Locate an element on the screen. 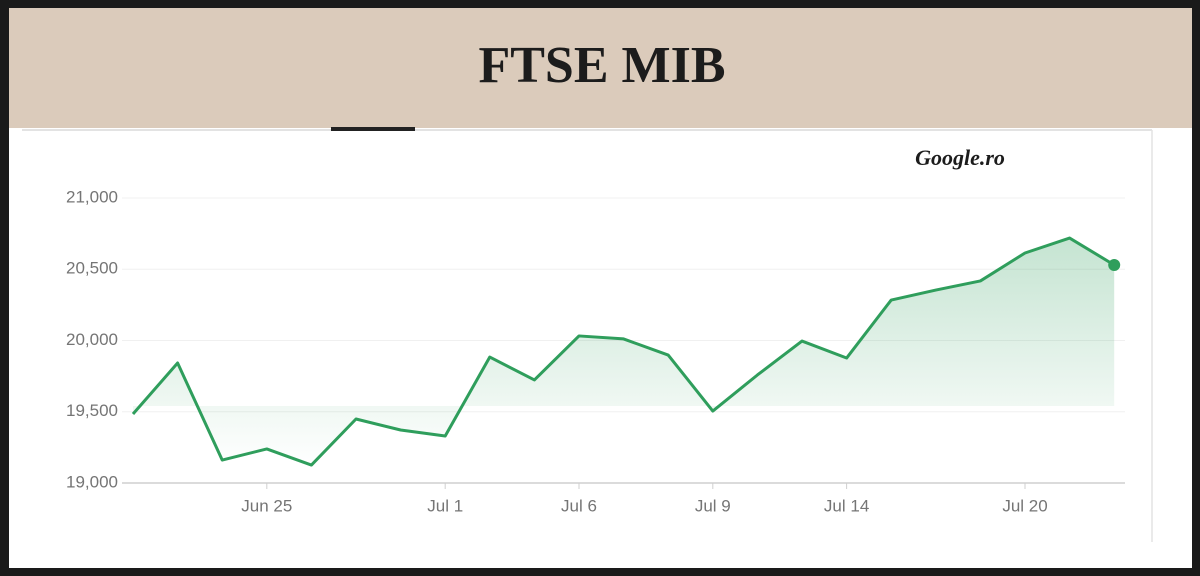 The width and height of the screenshot is (1200, 576). x-tick-label: Jul 1 is located at coordinates (445, 505).